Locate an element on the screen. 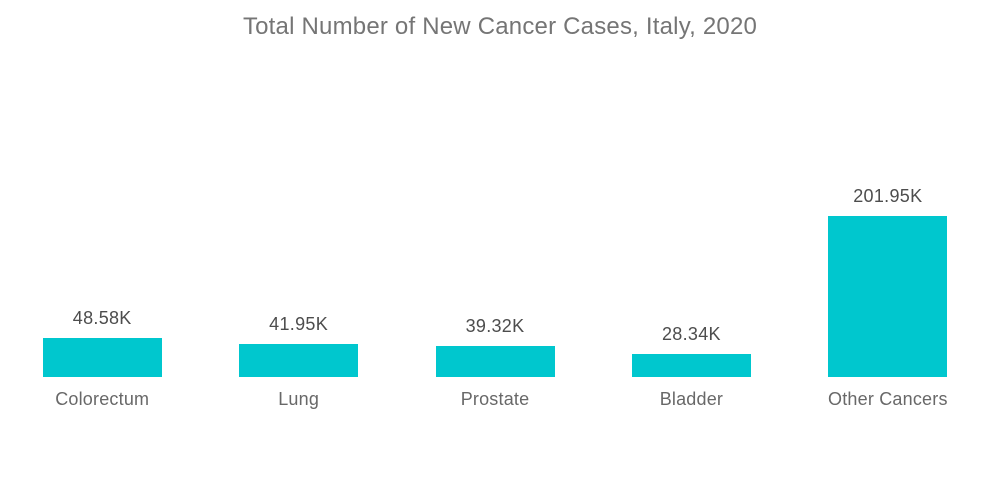 The image size is (1000, 504). bar-other-cancers is located at coordinates (888, 296).